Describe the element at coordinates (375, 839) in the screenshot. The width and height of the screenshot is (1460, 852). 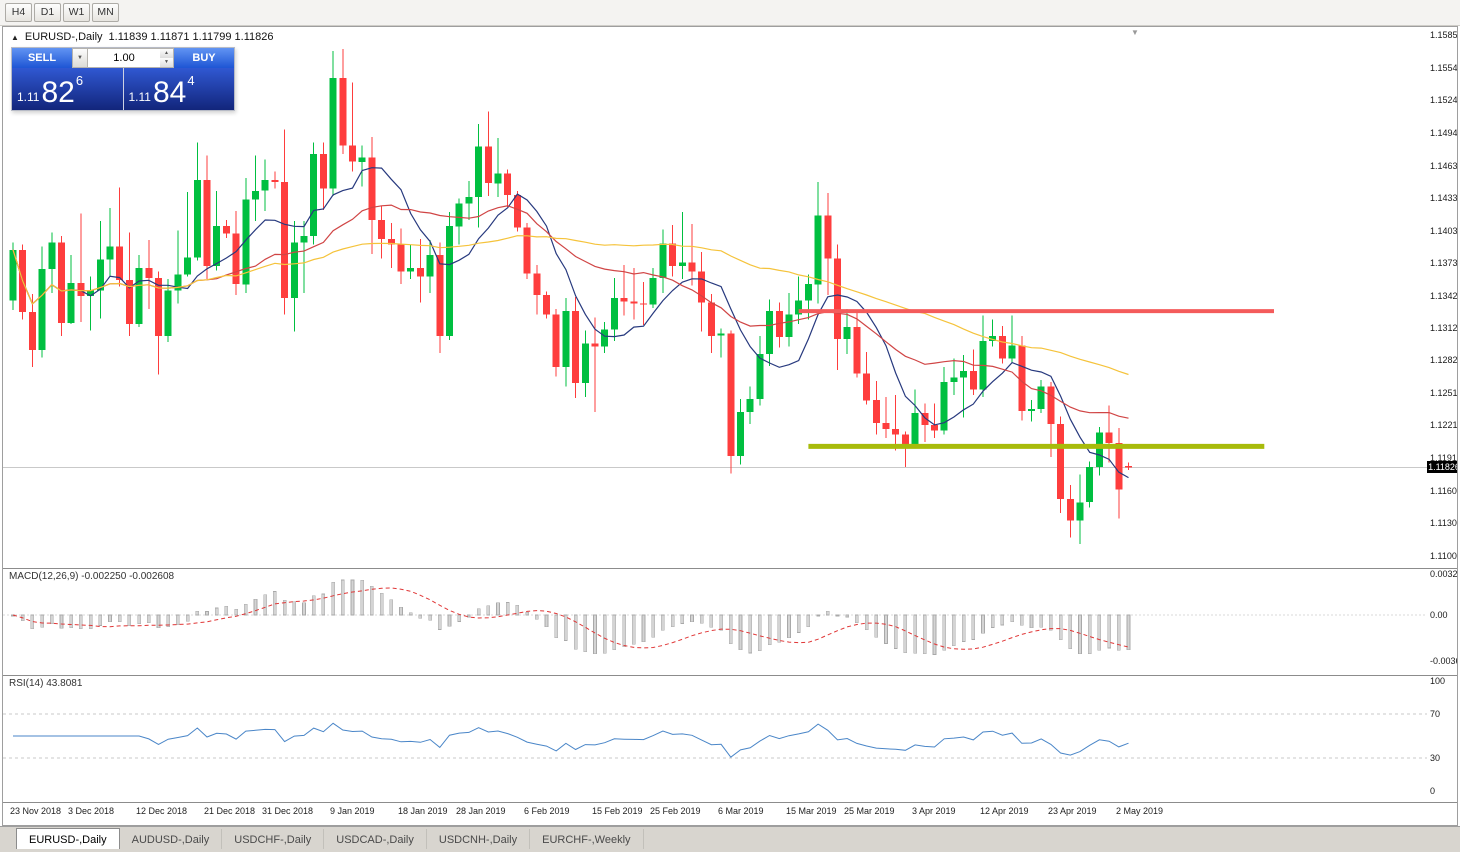
I see `chart-tab-usdcad-daily: USDCAD-,Daily` at that location.